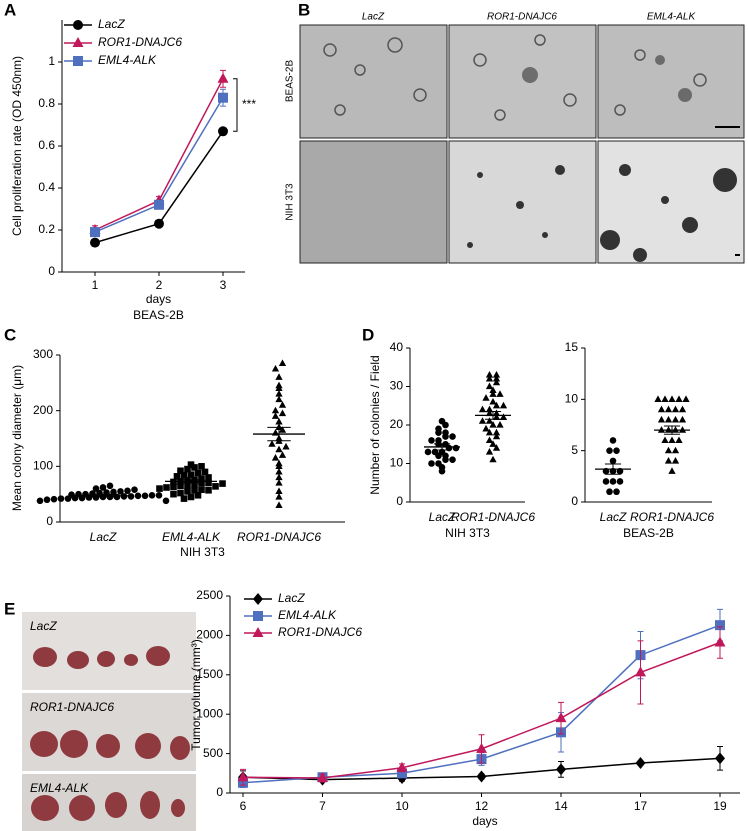 The height and width of the screenshot is (831, 748). What do you see at coordinates (482, 806) in the screenshot?
I see `x-tick-label: 12` at bounding box center [482, 806].